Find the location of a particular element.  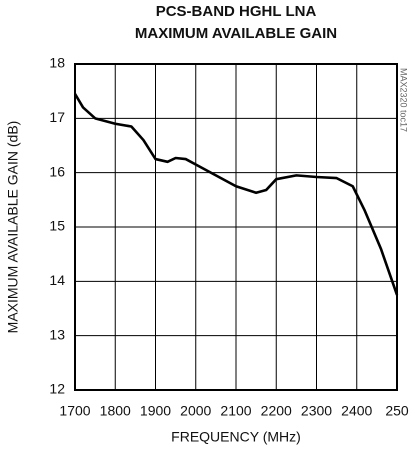

x-tick-label: 2100 is located at coordinates (235, 411).